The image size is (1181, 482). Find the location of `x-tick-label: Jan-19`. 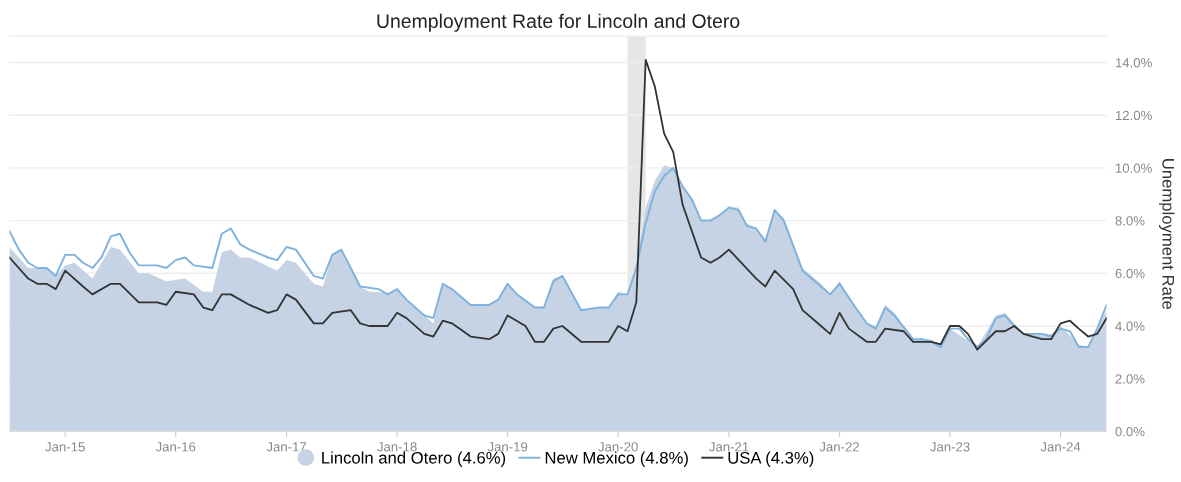

x-tick-label: Jan-19 is located at coordinates (507, 447).